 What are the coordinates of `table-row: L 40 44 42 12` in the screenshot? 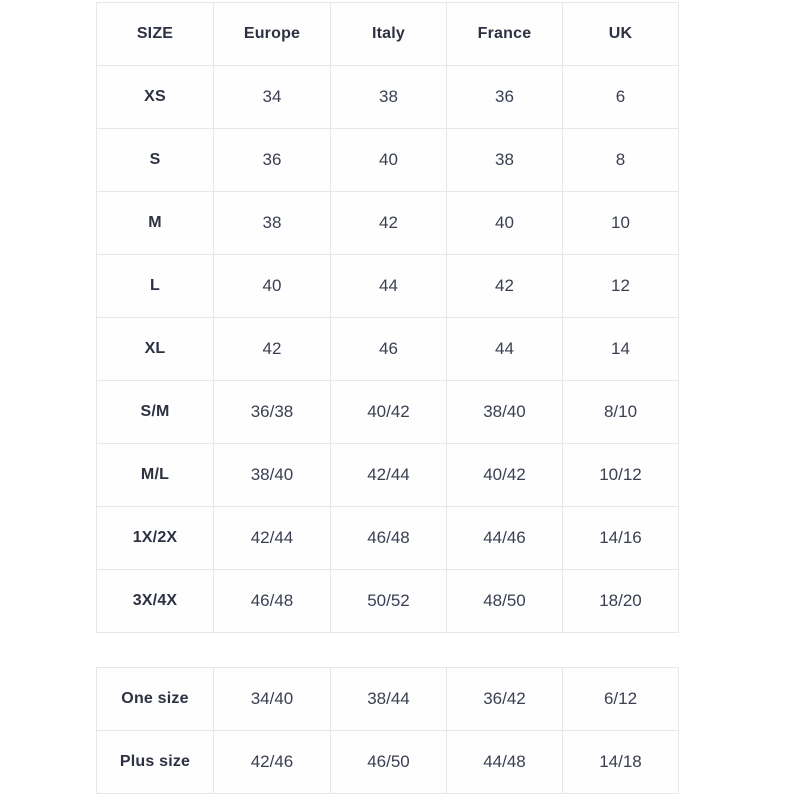 It's located at (387, 286).